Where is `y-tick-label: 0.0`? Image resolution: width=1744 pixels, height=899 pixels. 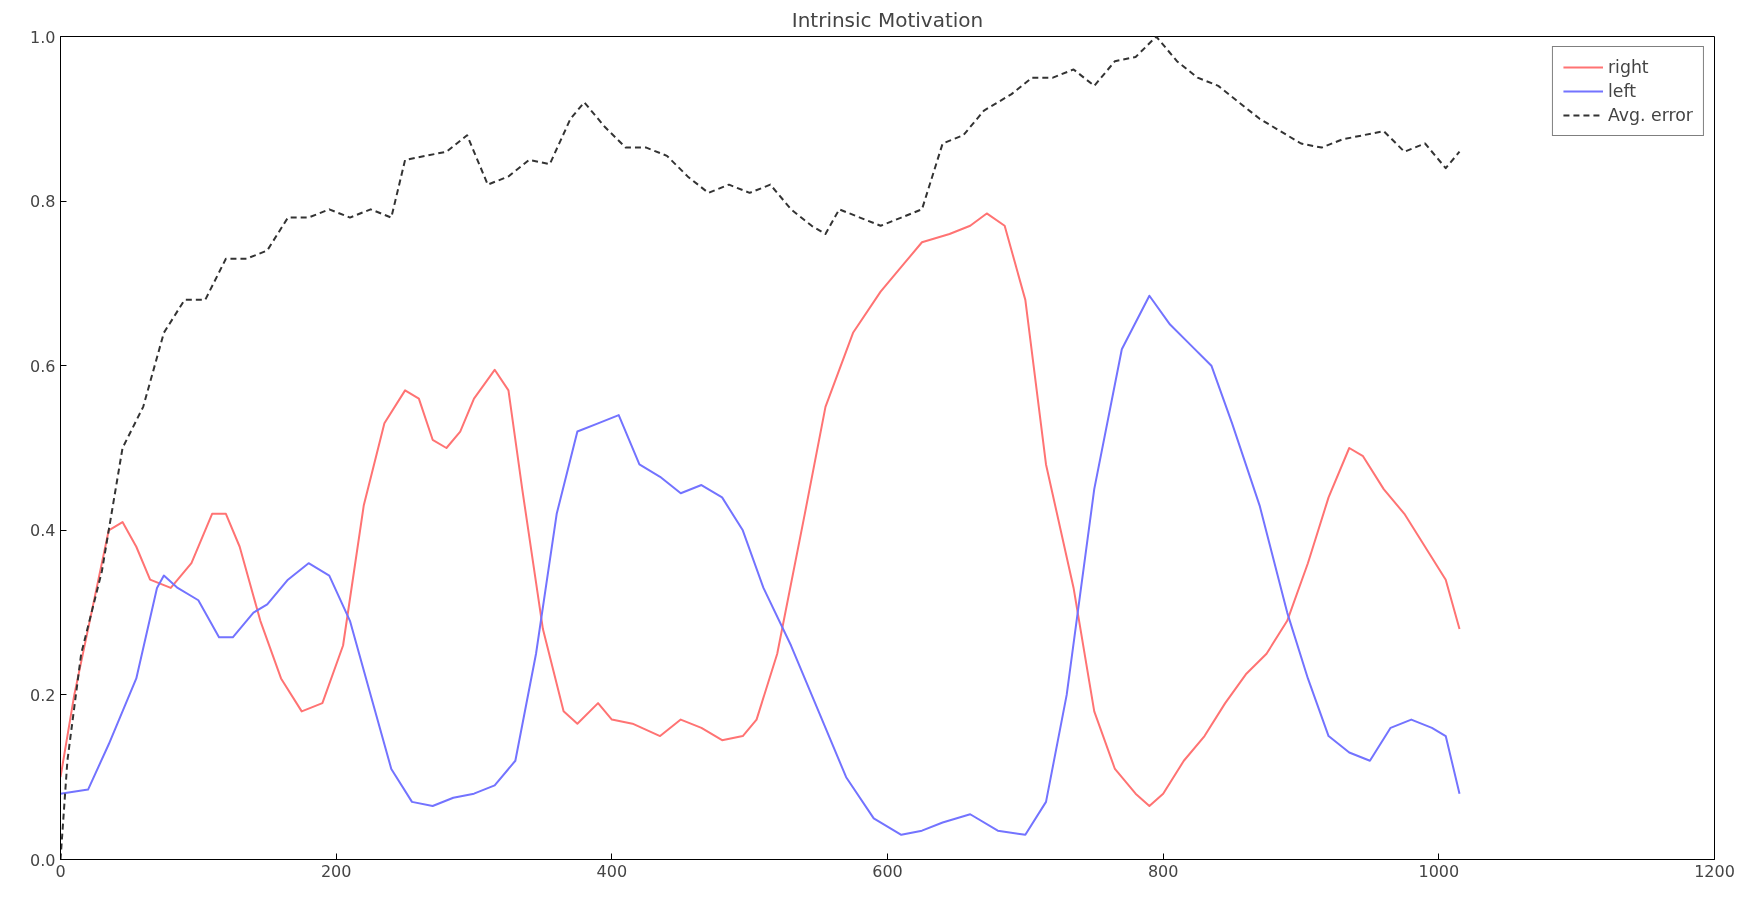 y-tick-label: 0.0 is located at coordinates (43, 860).